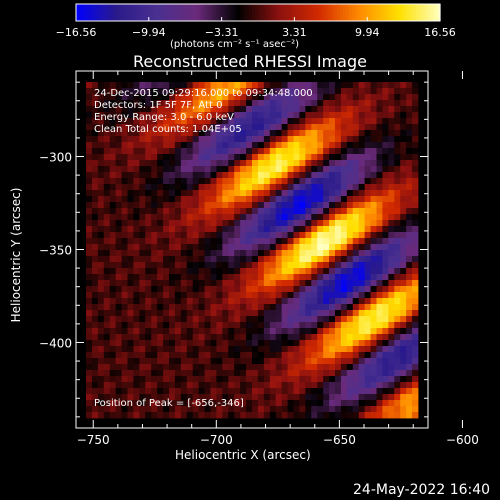 The width and height of the screenshot is (500, 500). Describe the element at coordinates (250, 61) in the screenshot. I see `chart-title: Reconstructed RHESSI Image` at that location.